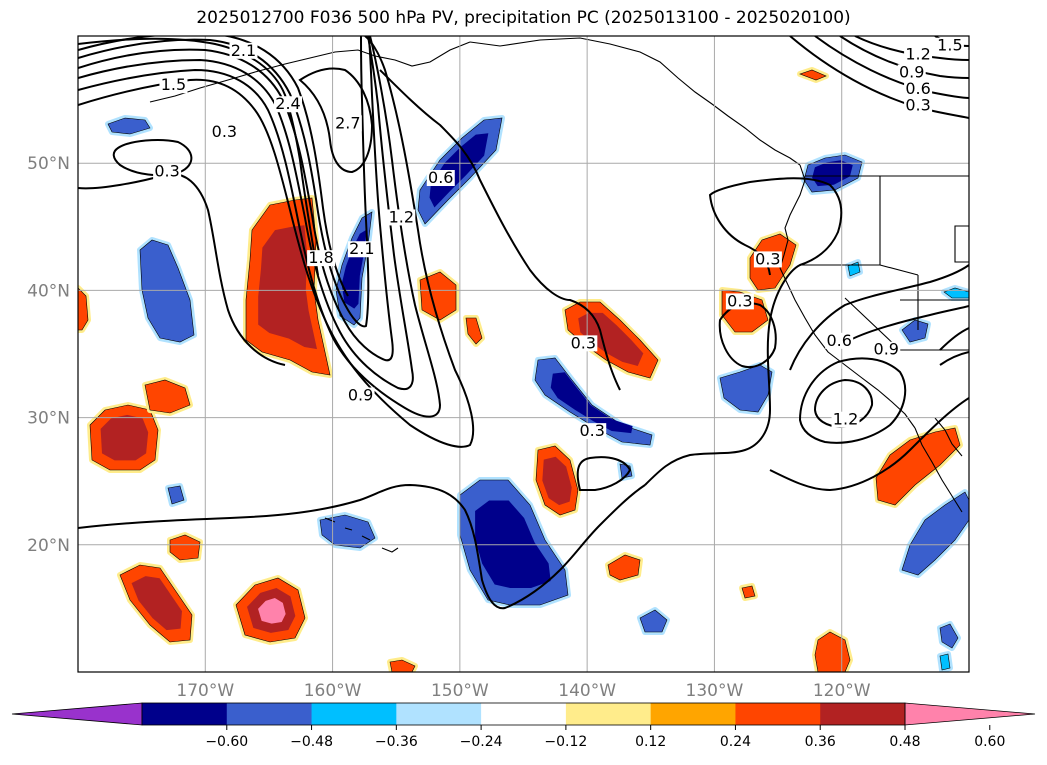 This screenshot has width=1047, height=765. Describe the element at coordinates (989, 742) in the screenshot. I see `colorbar-tick-label: 0.60` at that location.